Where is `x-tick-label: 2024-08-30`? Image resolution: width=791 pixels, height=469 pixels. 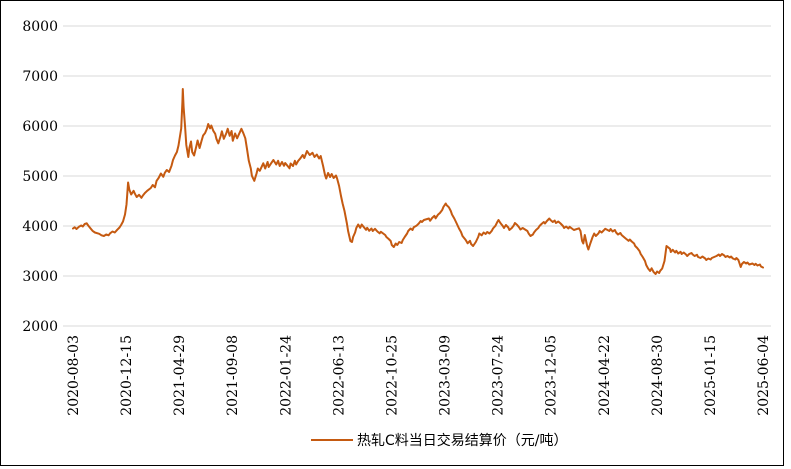 x-tick-label: 2024-08-30 is located at coordinates (658, 375).